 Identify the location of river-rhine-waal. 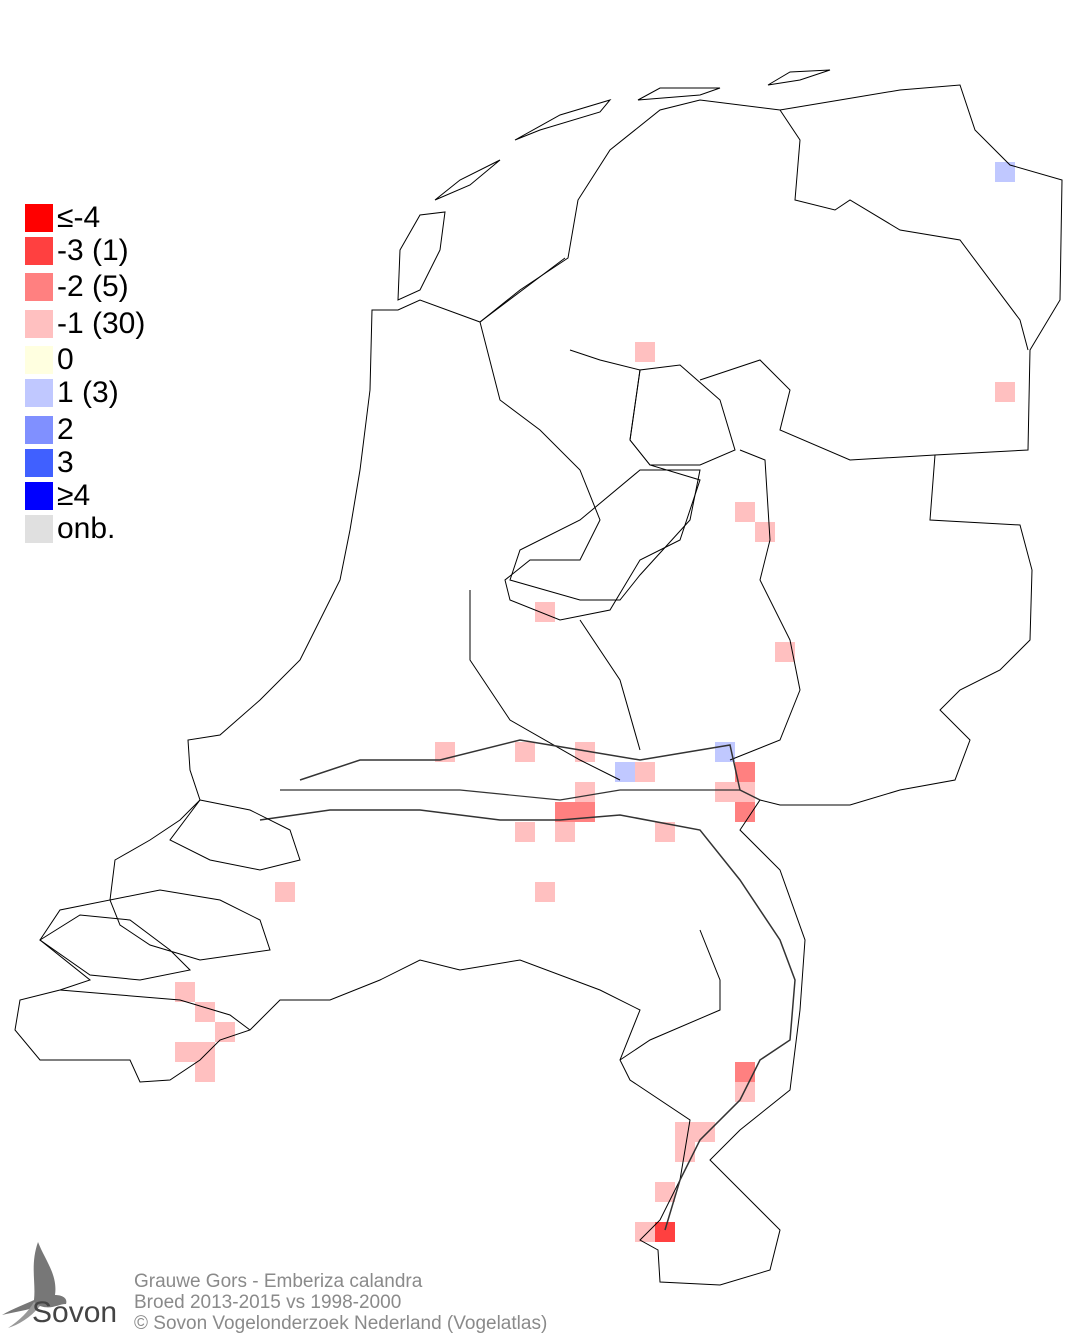
(530, 770).